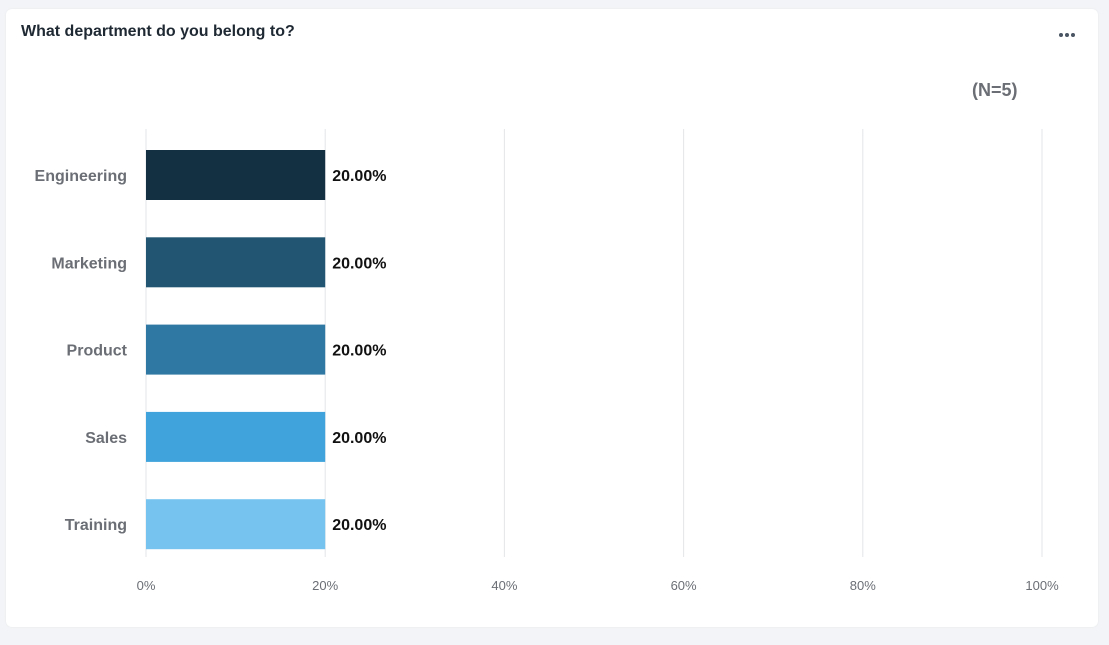 This screenshot has width=1109, height=645. What do you see at coordinates (995, 90) in the screenshot?
I see `sample-size-label: (N=5)` at bounding box center [995, 90].